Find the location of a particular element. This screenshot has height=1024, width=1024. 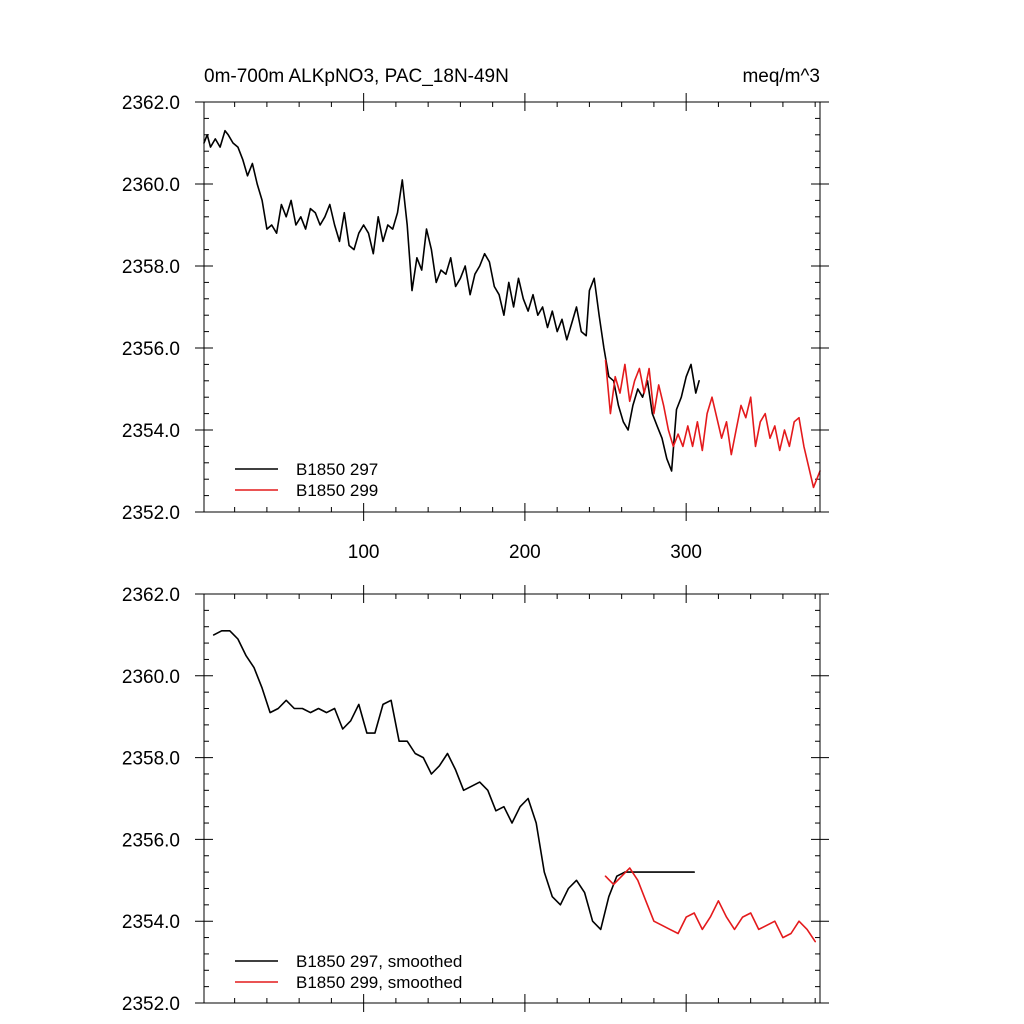

legend: B1850 297 B1850 299 is located at coordinates (306, 480).